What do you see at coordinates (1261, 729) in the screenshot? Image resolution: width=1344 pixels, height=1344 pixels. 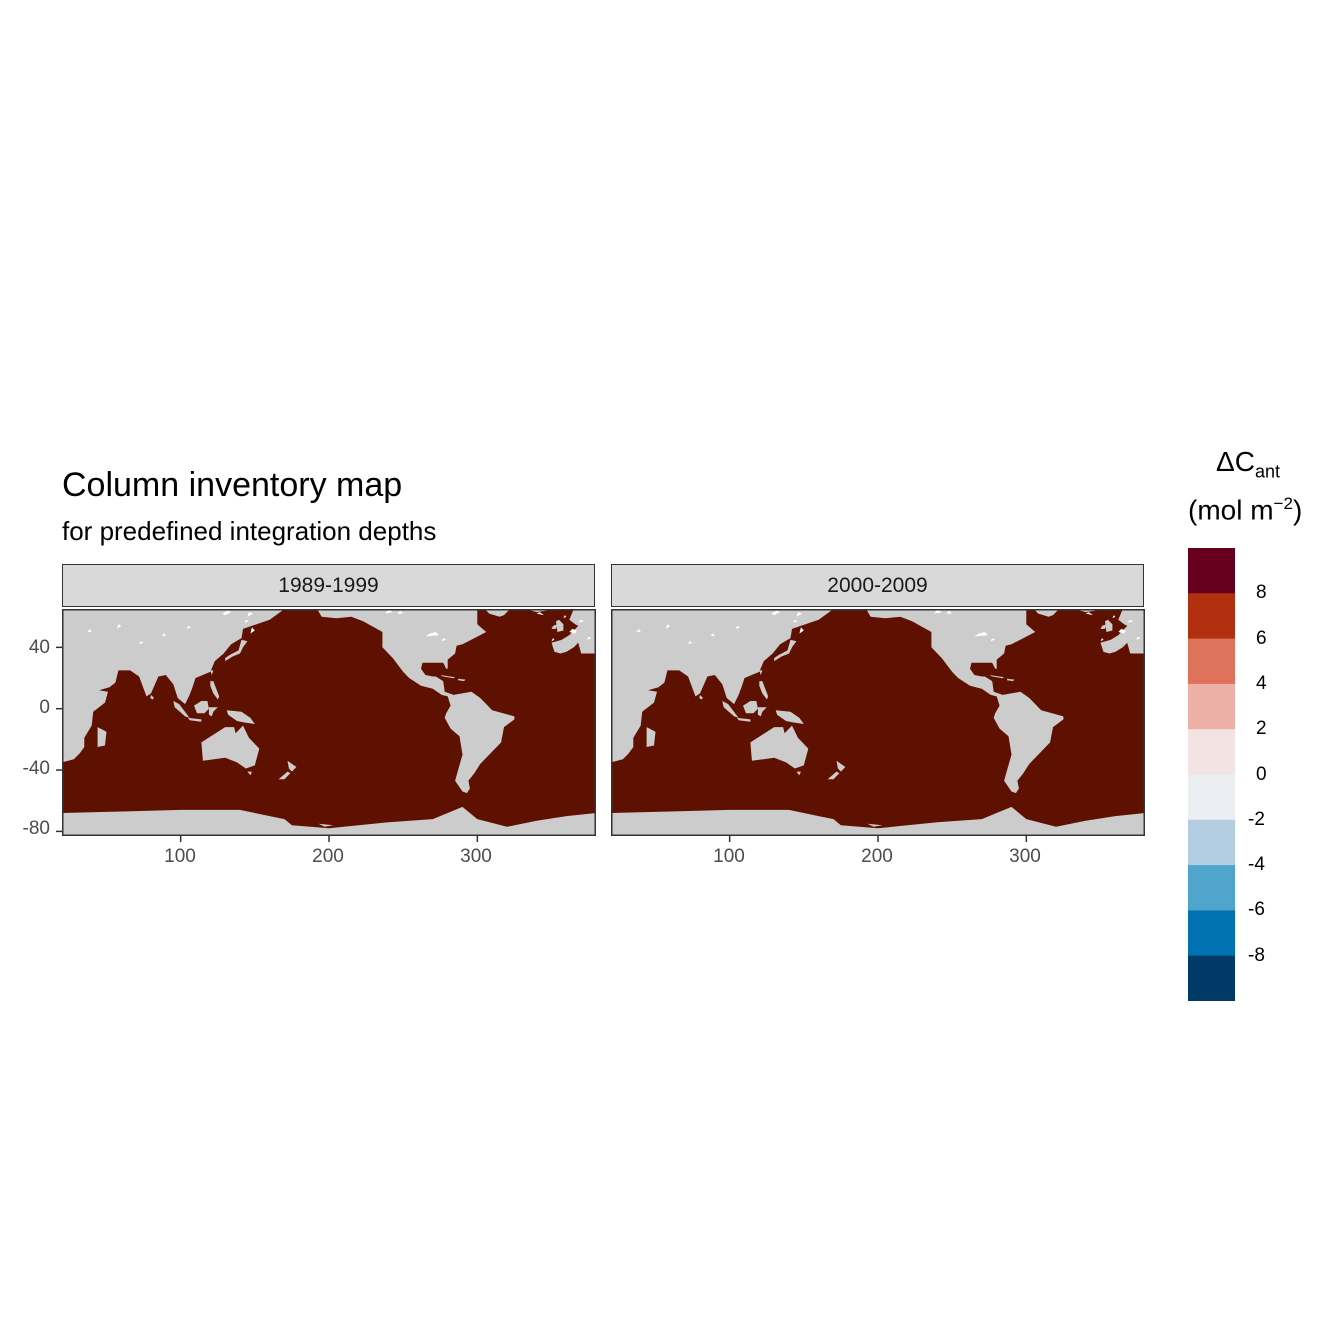 I see `legend-label: 2` at bounding box center [1261, 729].